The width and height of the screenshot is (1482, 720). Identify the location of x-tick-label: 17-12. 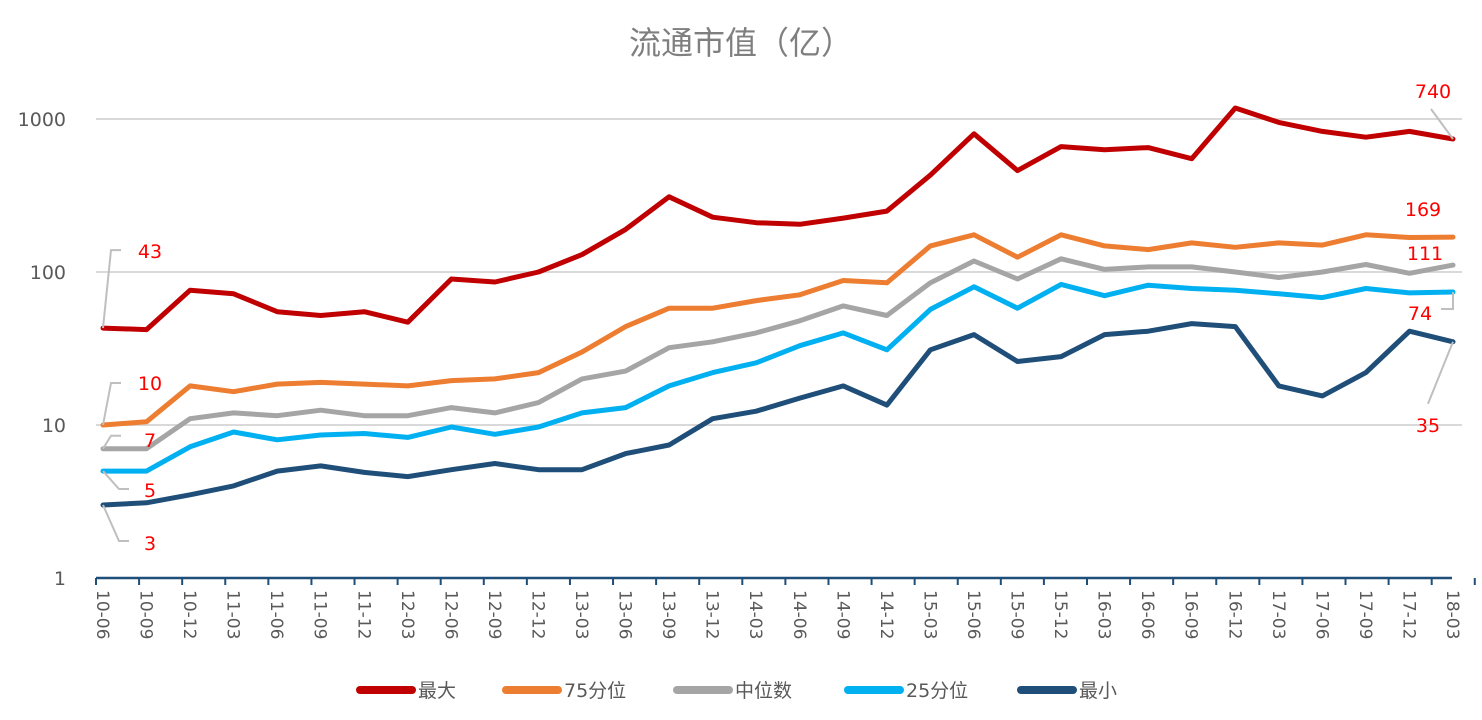
(1408, 614).